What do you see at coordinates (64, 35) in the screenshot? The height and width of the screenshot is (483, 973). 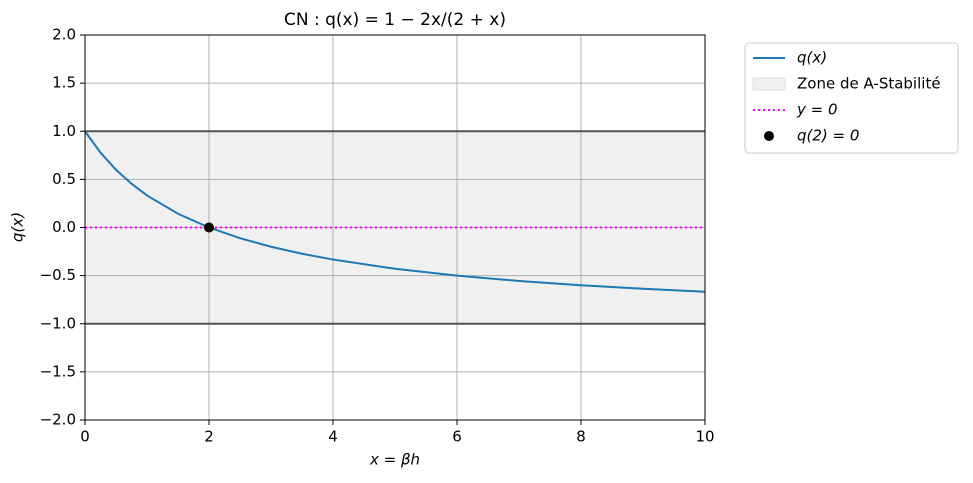 I see `y-tick-label: 2.0` at bounding box center [64, 35].